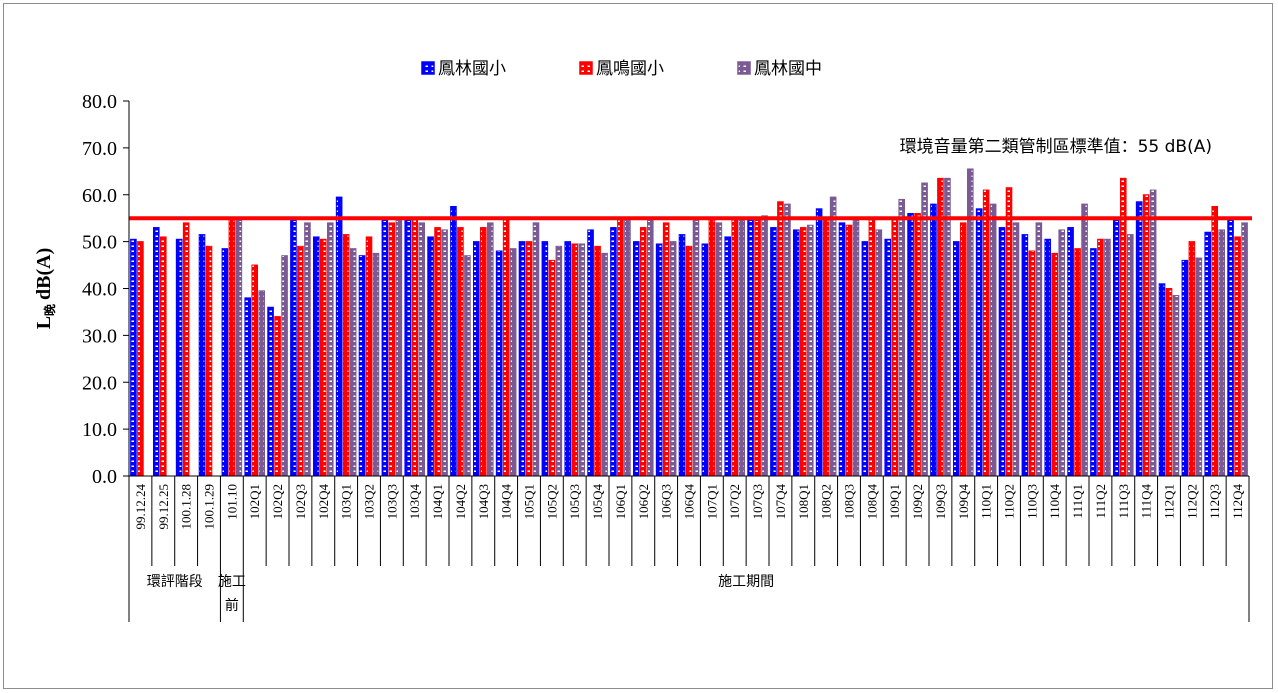 The image size is (1278, 693). What do you see at coordinates (758, 348) in the screenshot?
I see `bar-鳳鳴國小-107Q3` at bounding box center [758, 348].